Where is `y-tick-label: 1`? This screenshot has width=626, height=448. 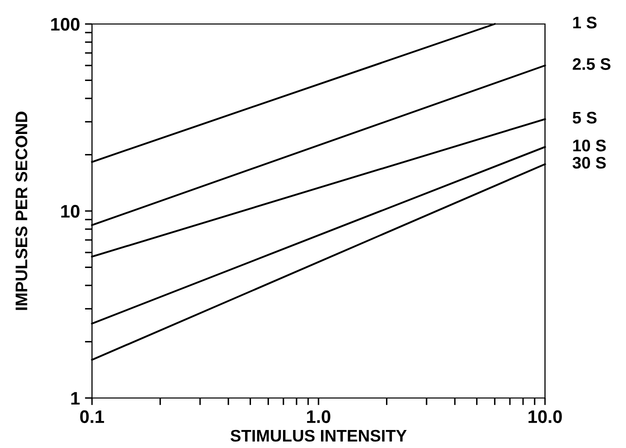 y-tick-label: 1 is located at coordinates (75, 398).